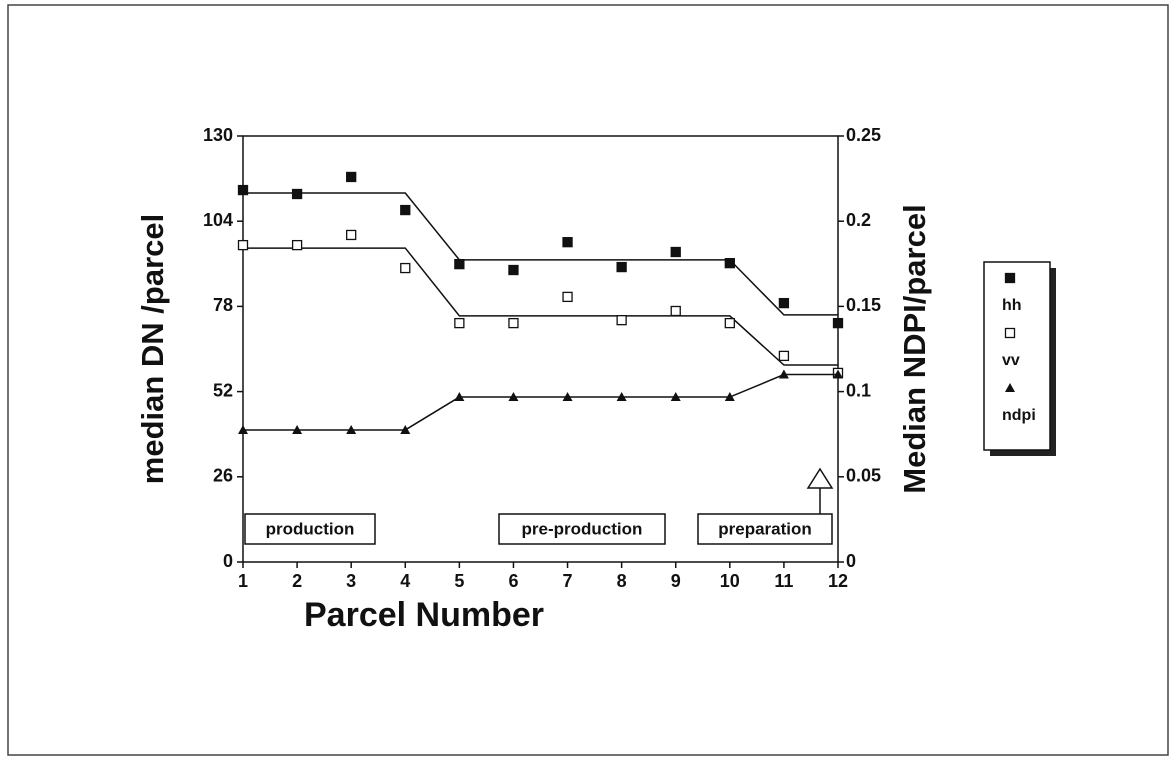  I want to click on x-tick-label: 11, so click(783, 581).